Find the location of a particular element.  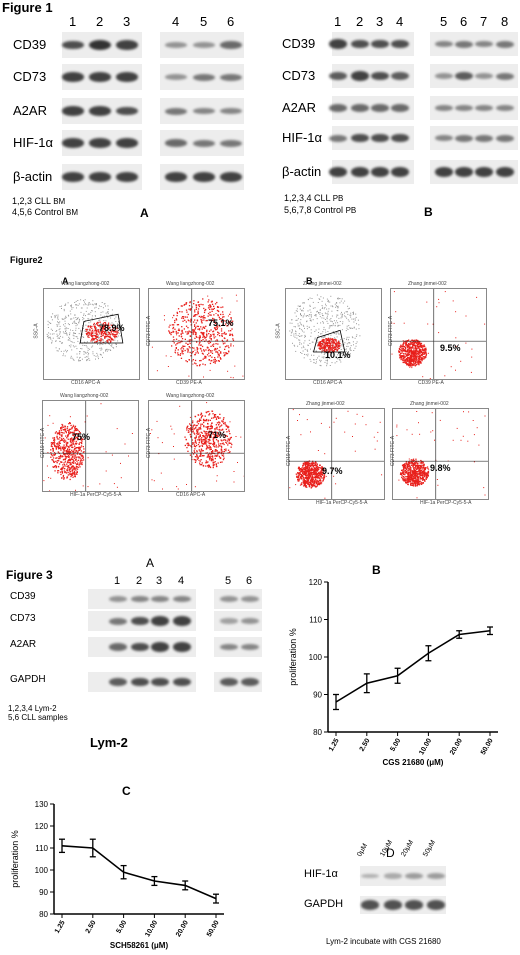

y-axis-label: proliferation % is located at coordinates (293, 657).